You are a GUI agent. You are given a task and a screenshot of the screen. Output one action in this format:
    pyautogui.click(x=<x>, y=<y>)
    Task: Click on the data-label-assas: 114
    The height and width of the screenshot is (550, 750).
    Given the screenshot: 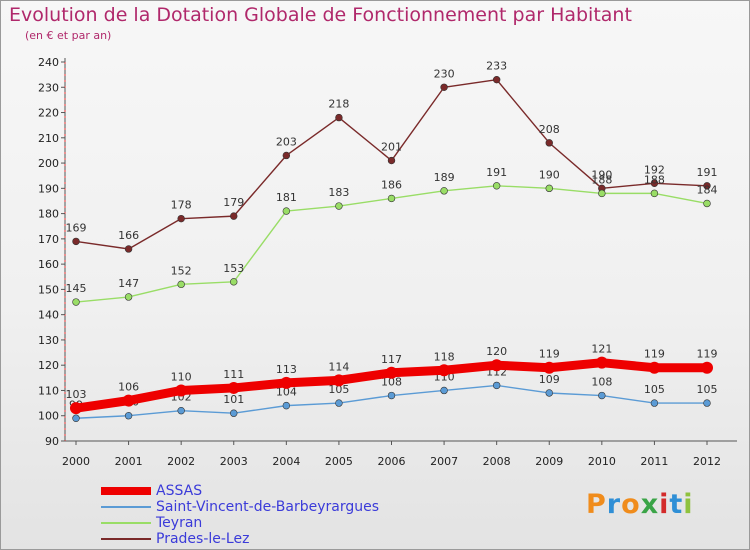 What is the action you would take?
    pyautogui.click(x=338, y=366)
    